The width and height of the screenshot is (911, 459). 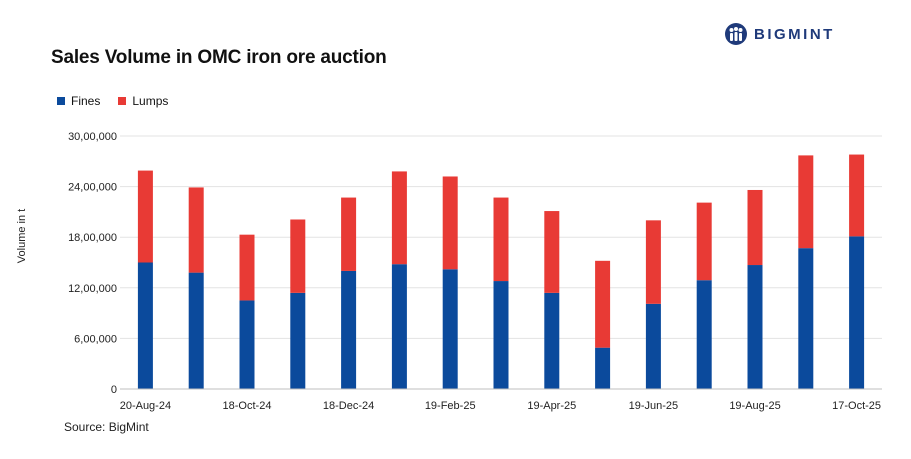 I want to click on brand-logo: BIGMINT, so click(x=779, y=34).